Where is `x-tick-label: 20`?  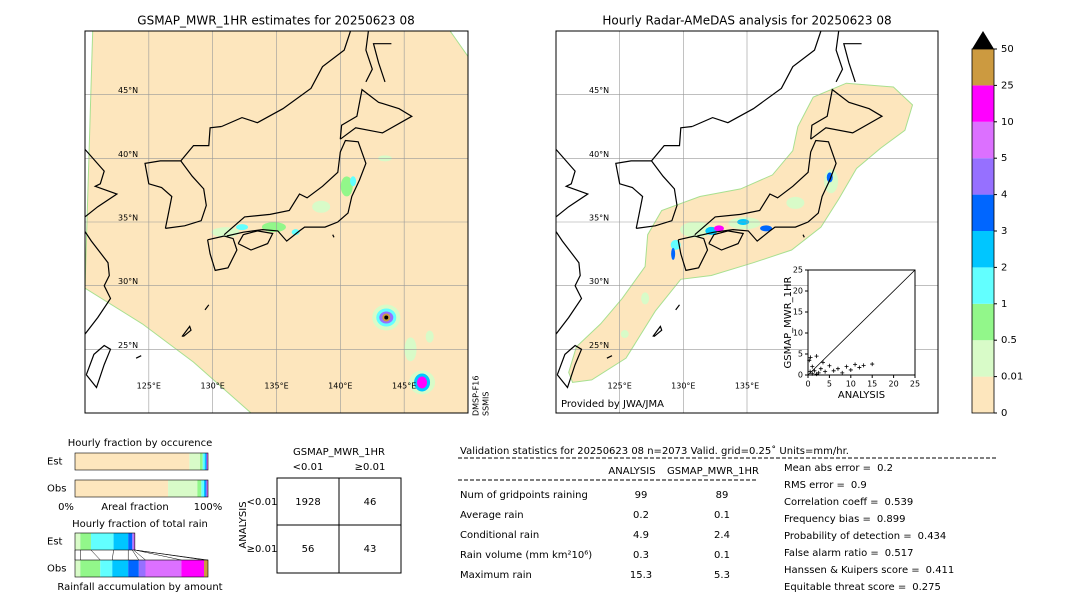 x-tick-label: 20 is located at coordinates (894, 384).